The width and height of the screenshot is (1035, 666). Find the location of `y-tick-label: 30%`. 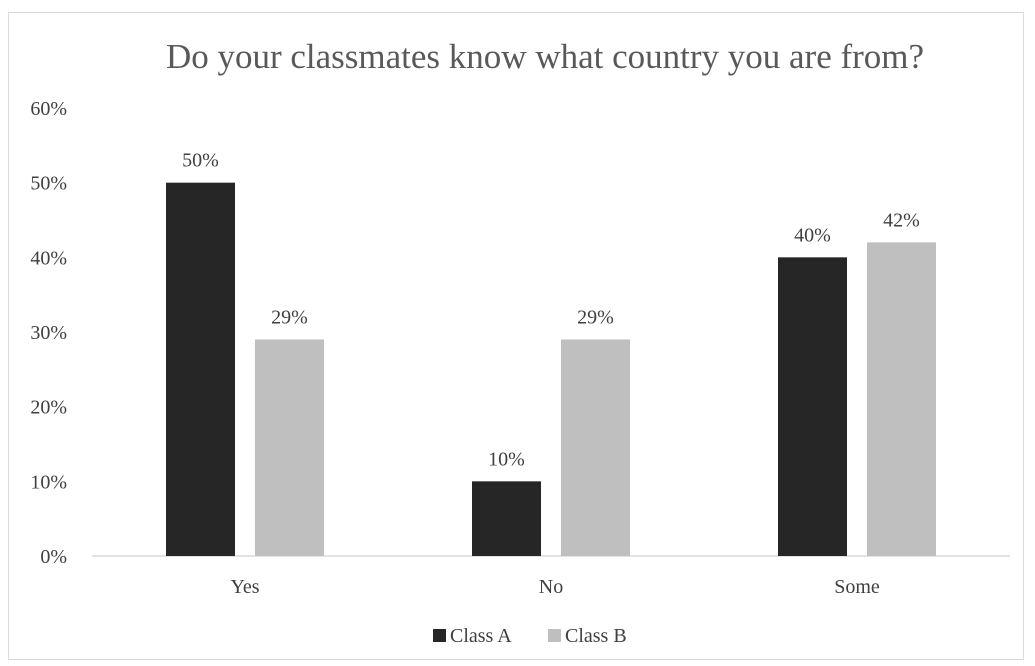

y-tick-label: 30% is located at coordinates (48, 333).